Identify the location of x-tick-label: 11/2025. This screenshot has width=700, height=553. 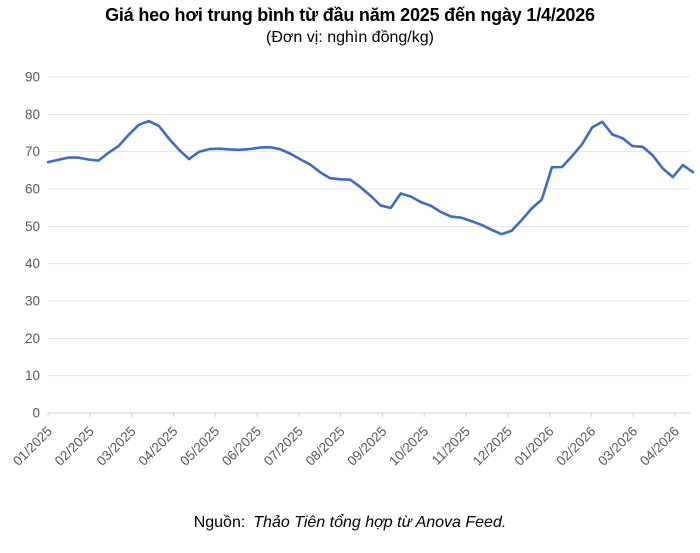
(451, 446).